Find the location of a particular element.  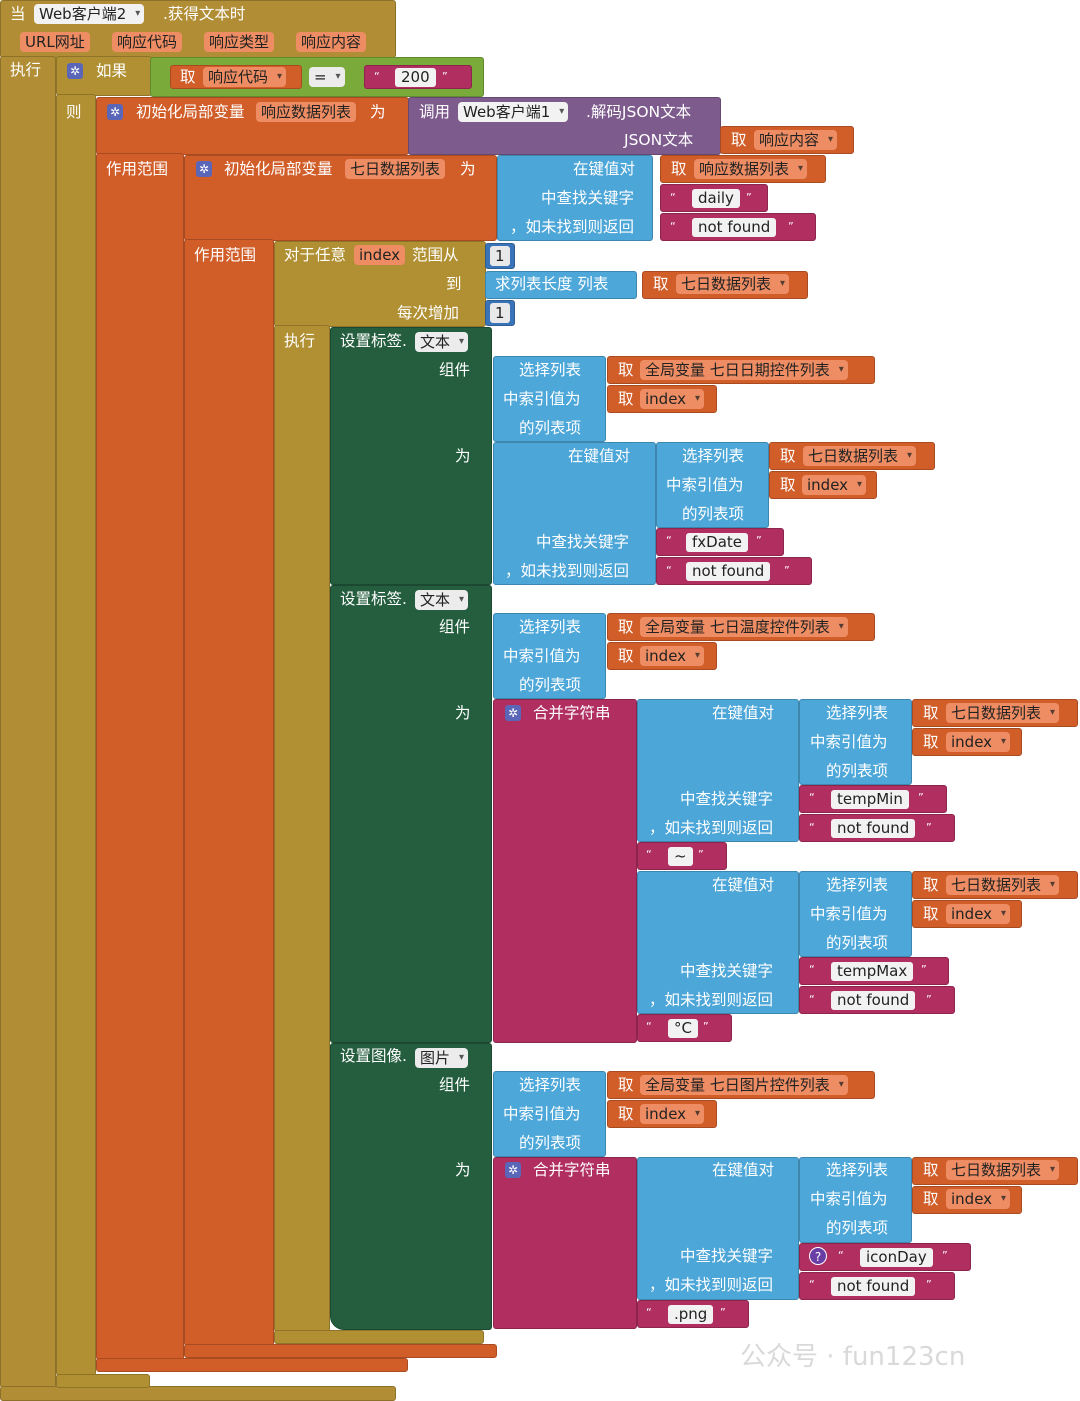

for-var-field: index is located at coordinates (380, 255).